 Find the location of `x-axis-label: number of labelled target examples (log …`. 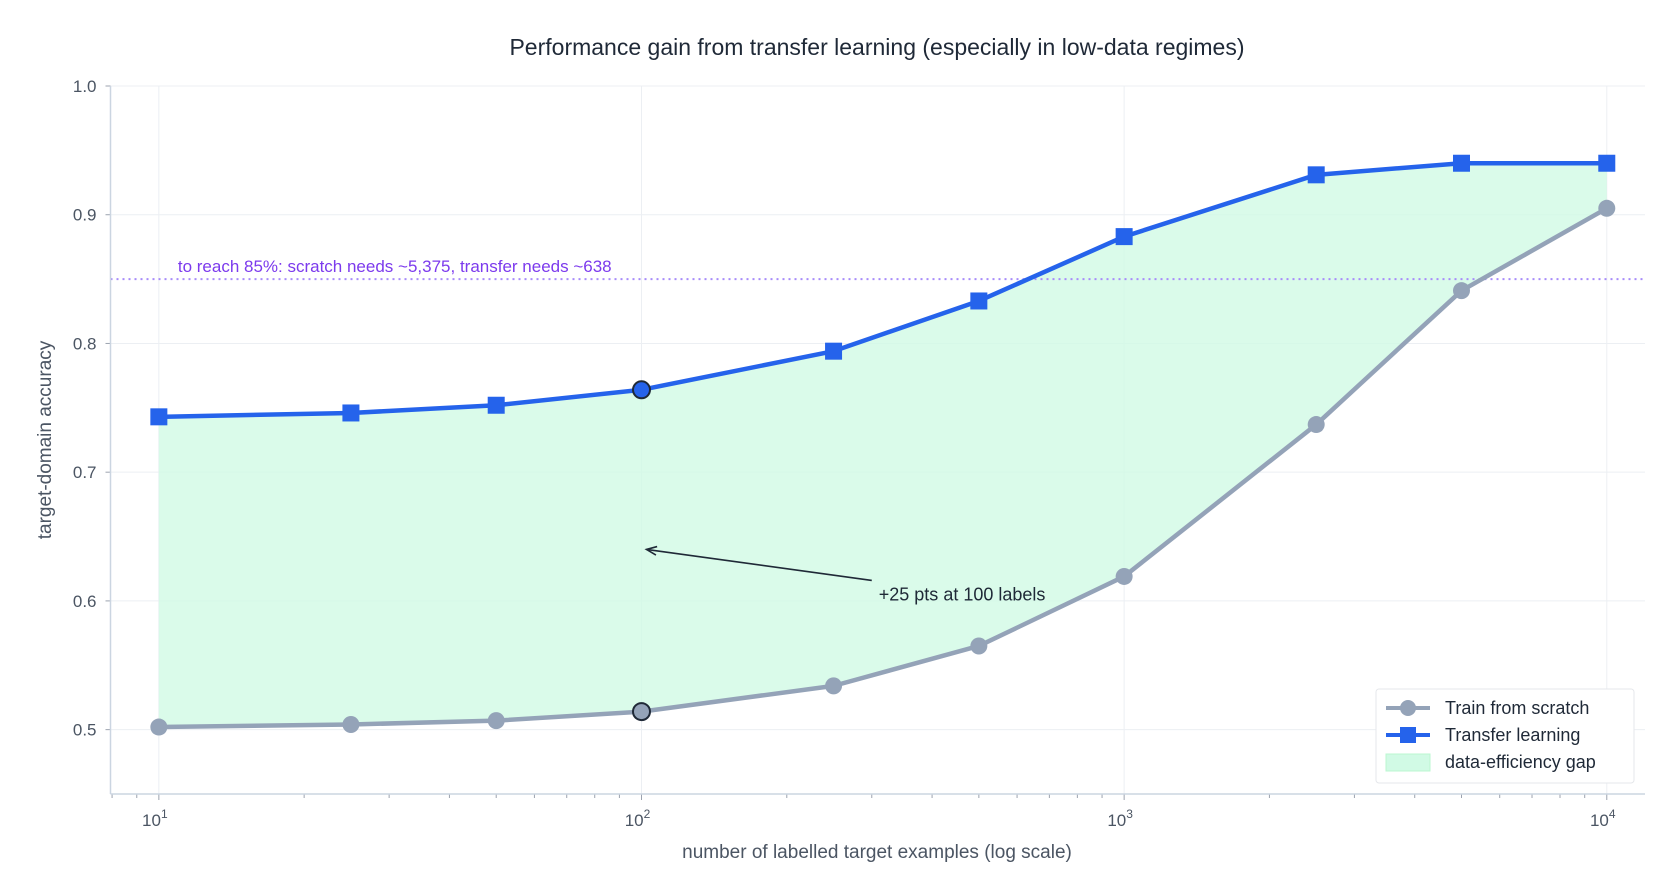

x-axis-label: number of labelled target examples (log … is located at coordinates (877, 852).